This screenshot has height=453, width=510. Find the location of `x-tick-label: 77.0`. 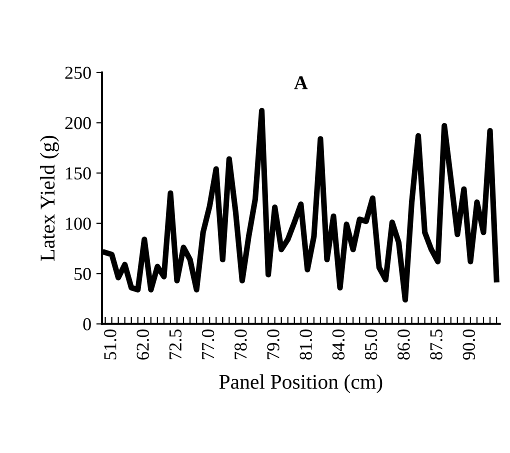

x-tick-label: 77.0 is located at coordinates (208, 344).